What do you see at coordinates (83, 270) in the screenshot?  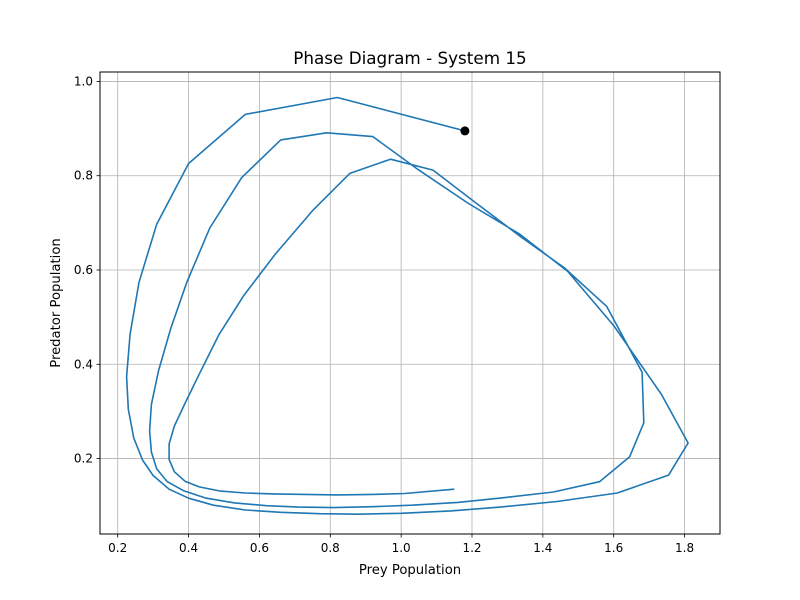 I see `y-tick-label: 0.6` at bounding box center [83, 270].